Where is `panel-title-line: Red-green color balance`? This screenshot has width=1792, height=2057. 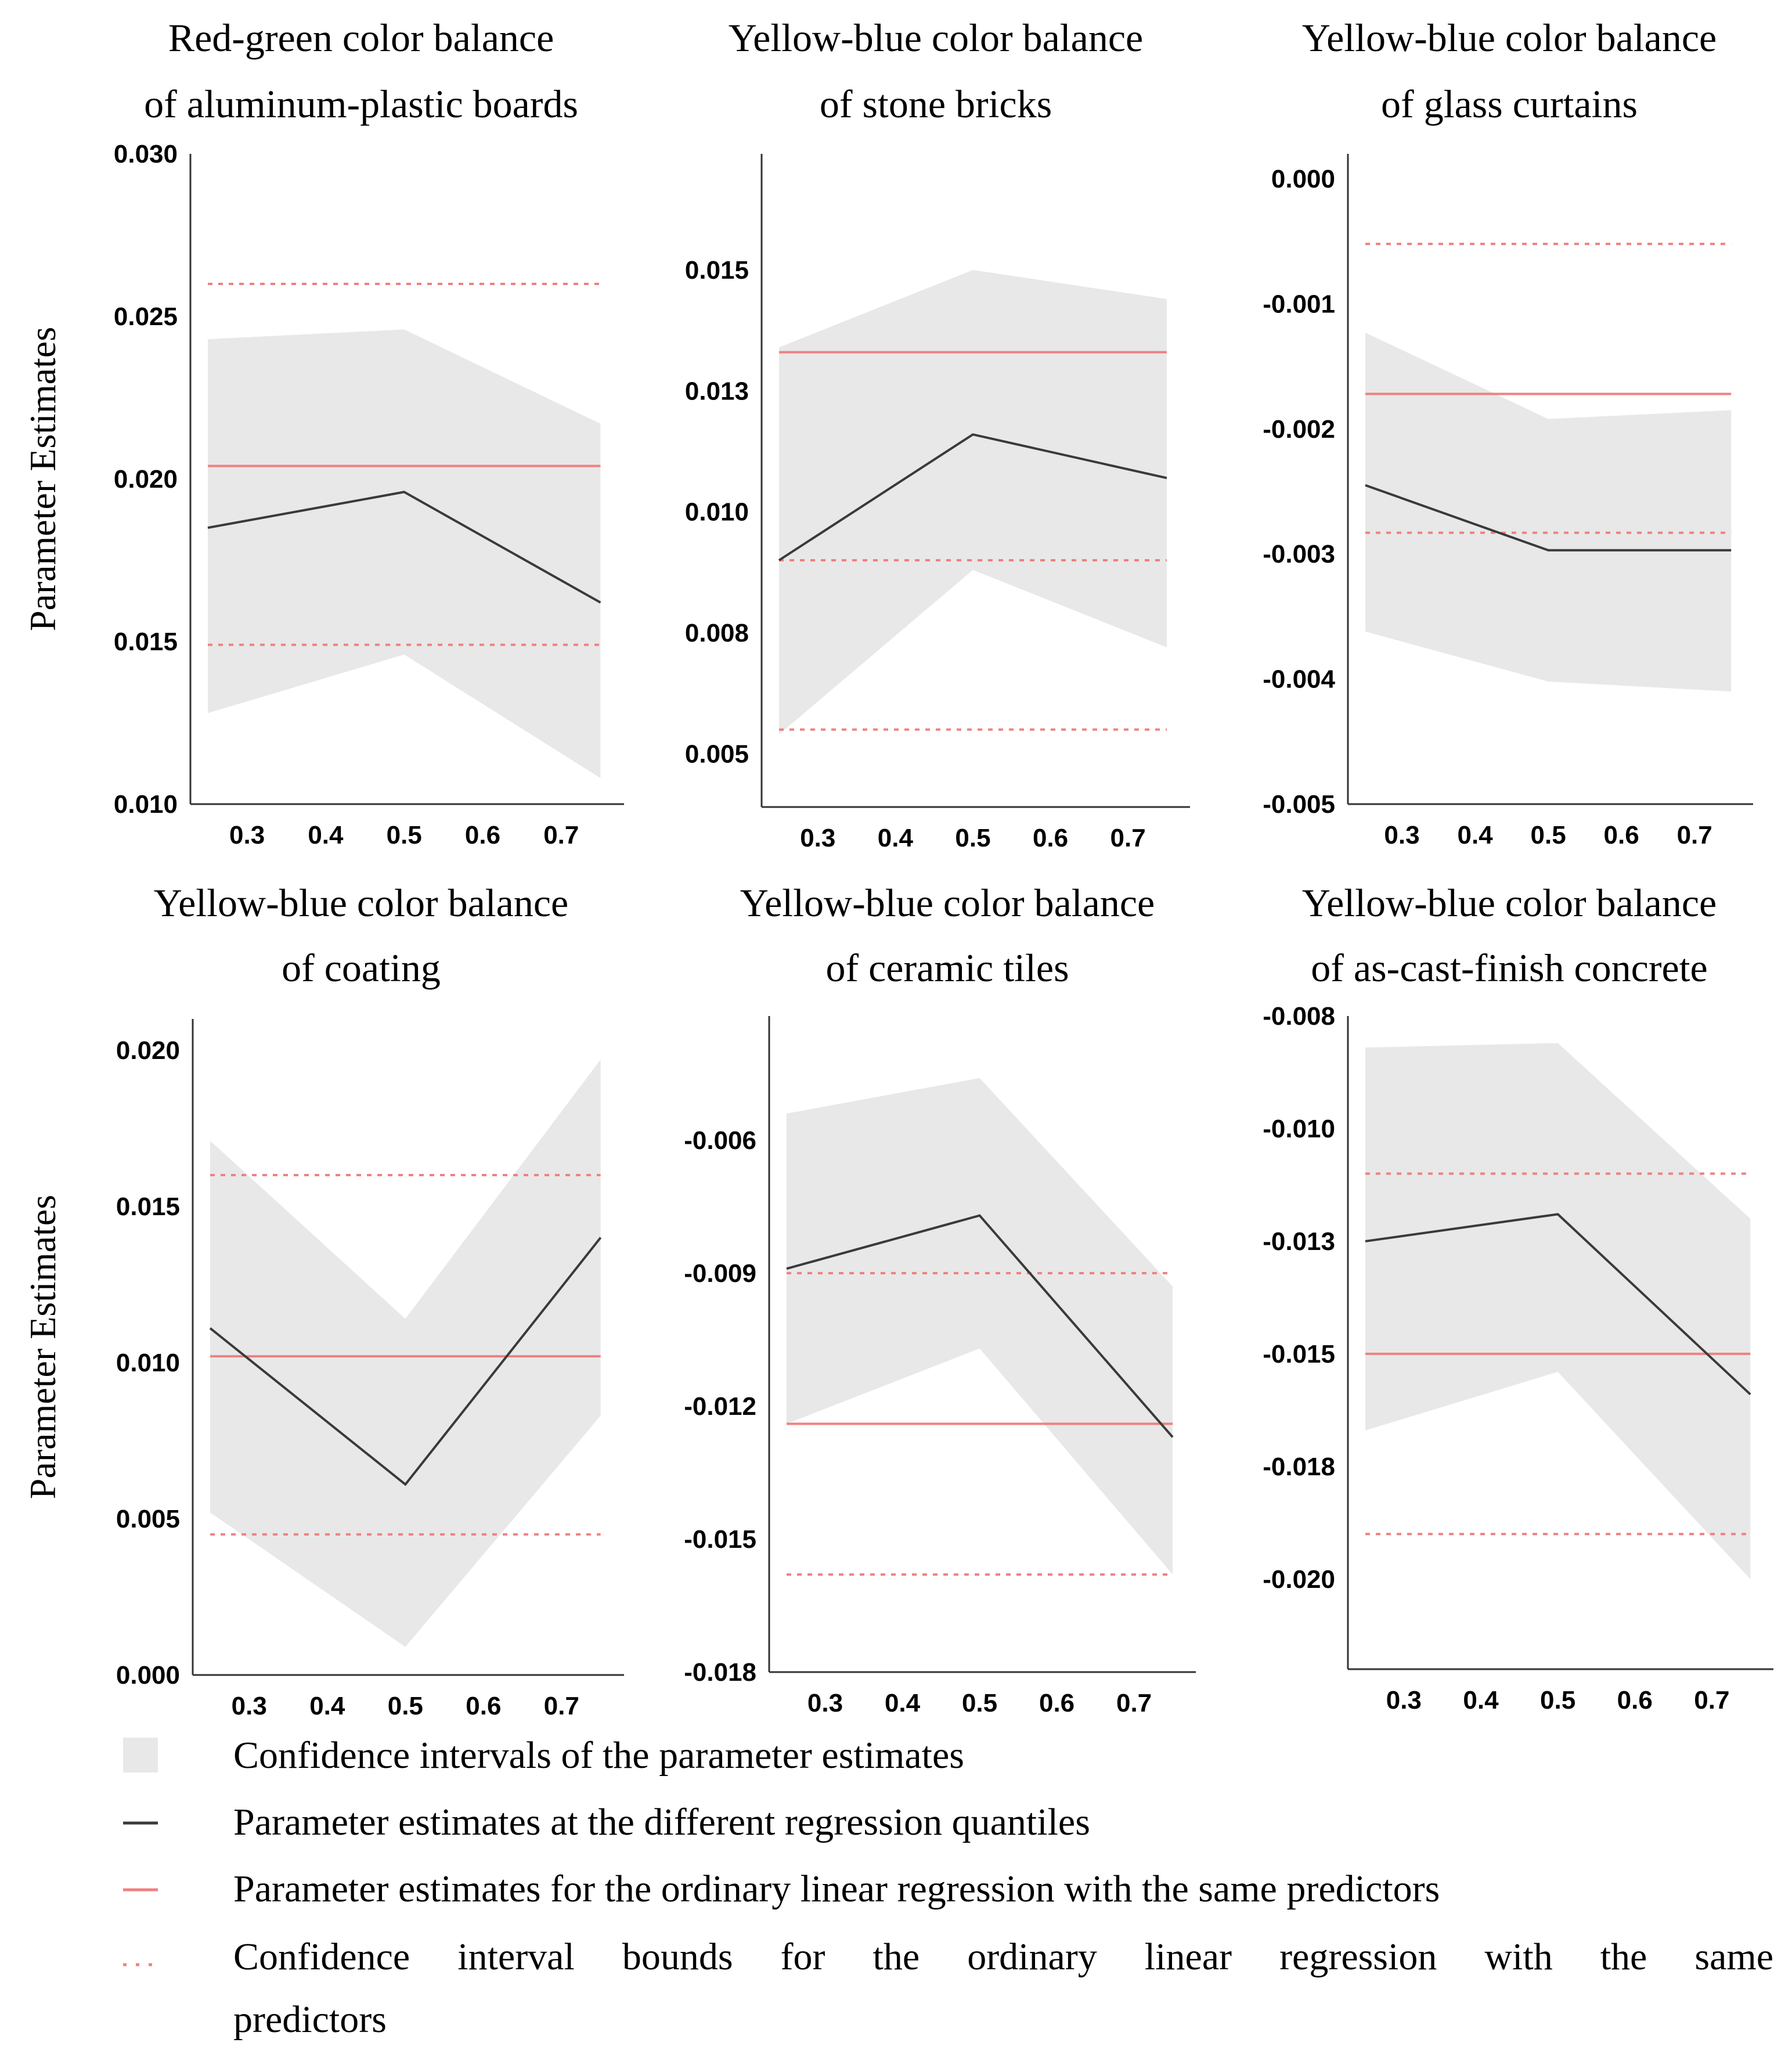 panel-title-line: Red-green color balance is located at coordinates (361, 38).